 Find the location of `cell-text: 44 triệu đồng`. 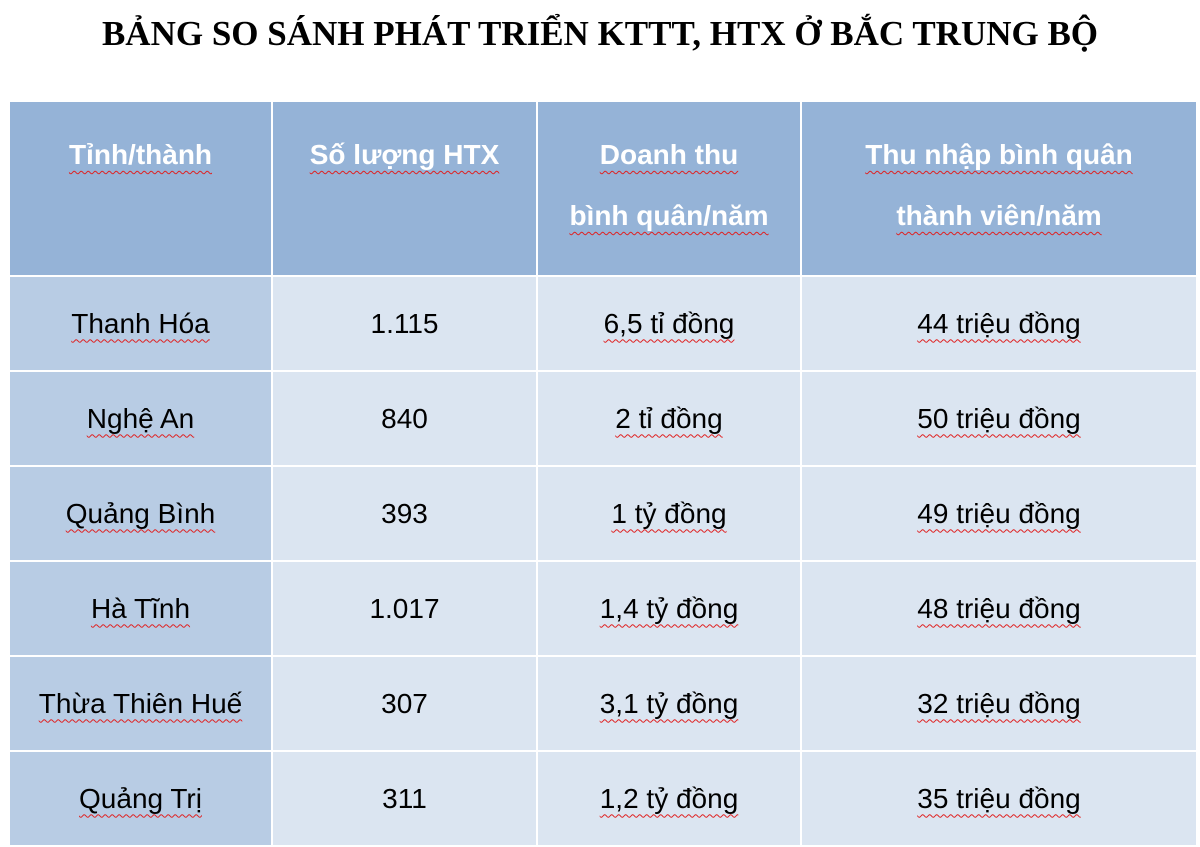

cell-text: 44 triệu đồng is located at coordinates (999, 323).